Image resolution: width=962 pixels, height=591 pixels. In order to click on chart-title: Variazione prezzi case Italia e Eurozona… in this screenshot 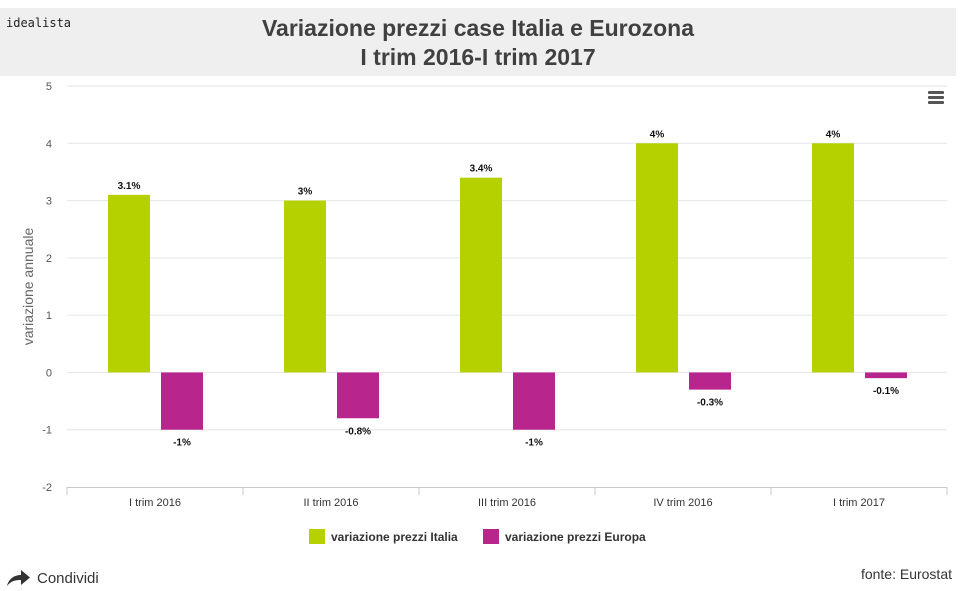, I will do `click(478, 43)`.